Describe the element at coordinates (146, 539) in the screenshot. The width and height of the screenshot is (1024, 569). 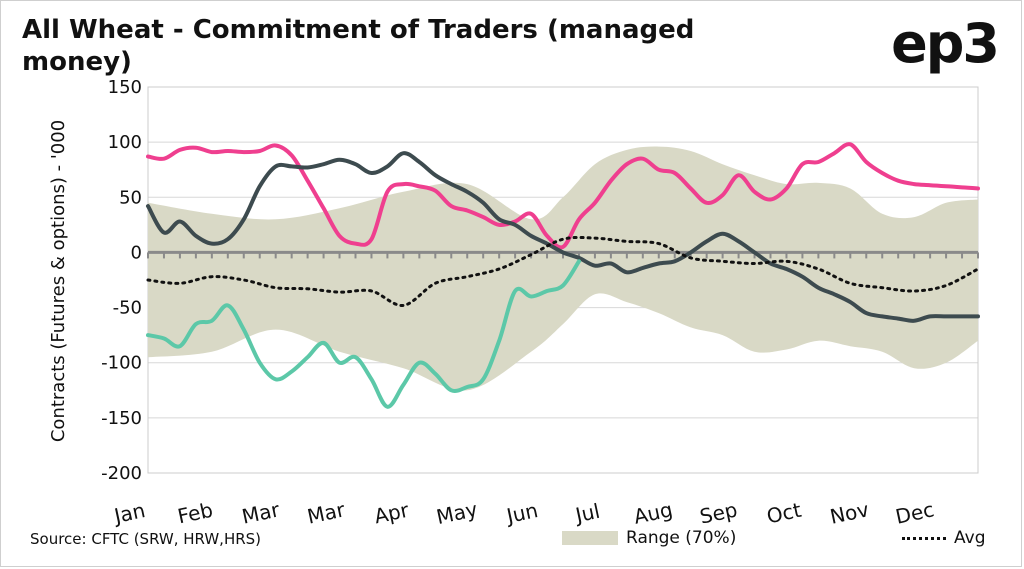
I see `source-note: Source: CFTC (SRW, HRW,HRS)` at that location.